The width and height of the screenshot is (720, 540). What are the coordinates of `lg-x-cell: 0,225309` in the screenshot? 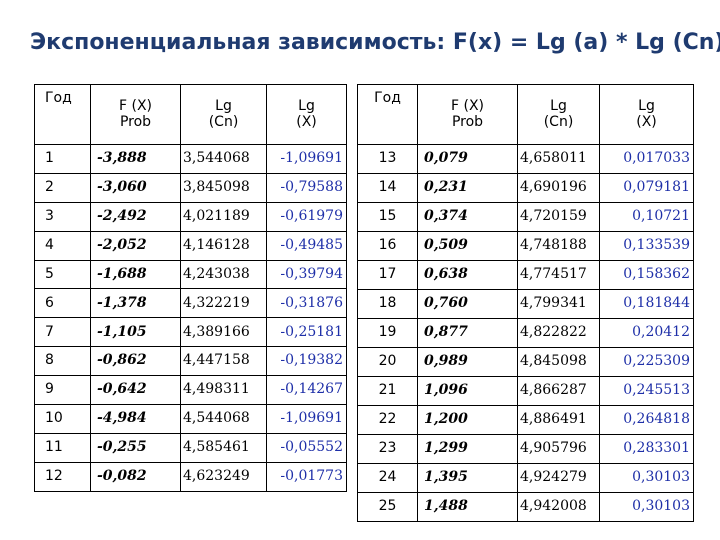 It's located at (646, 362).